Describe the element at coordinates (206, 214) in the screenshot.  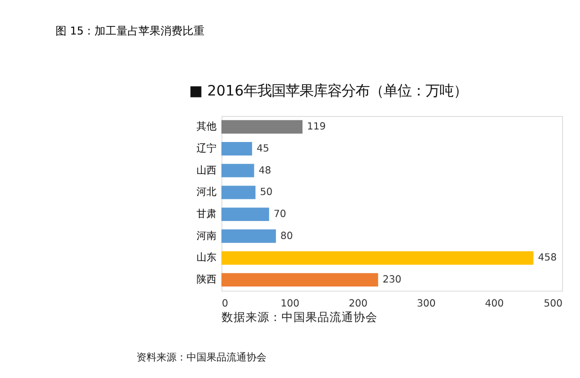
I see `y-tick-label: 甘肃` at that location.